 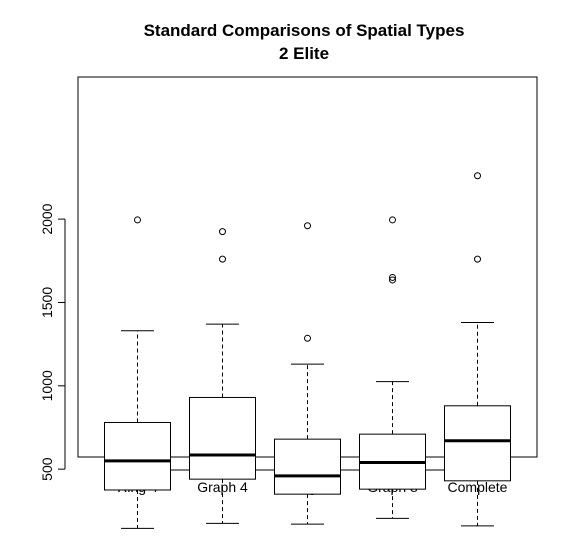 What do you see at coordinates (47, 385) in the screenshot?
I see `y-tick-label: 1000` at bounding box center [47, 385].